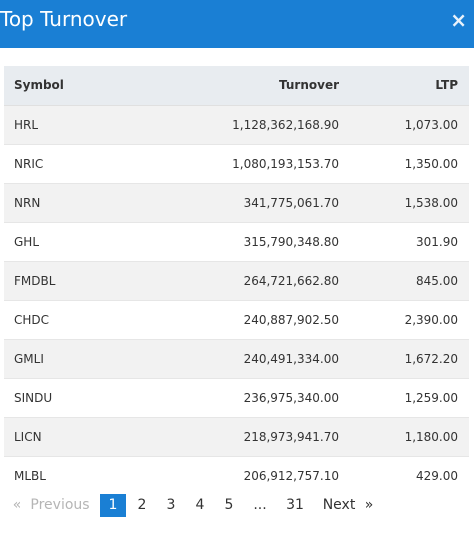 The width and height of the screenshot is (474, 537). Describe the element at coordinates (64, 86) in the screenshot. I see `column-header-symbol: Symbol` at that location.